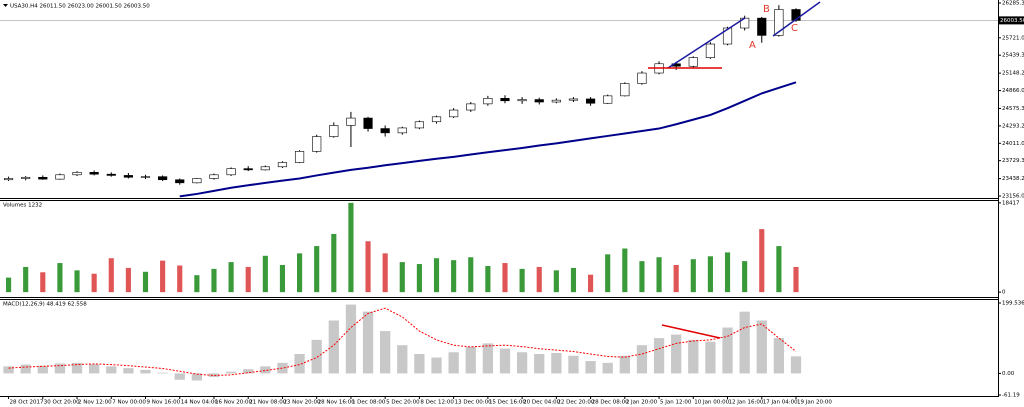  Describe the element at coordinates (1013, 144) in the screenshot. I see `y-tick-label: 24011.05` at that location.